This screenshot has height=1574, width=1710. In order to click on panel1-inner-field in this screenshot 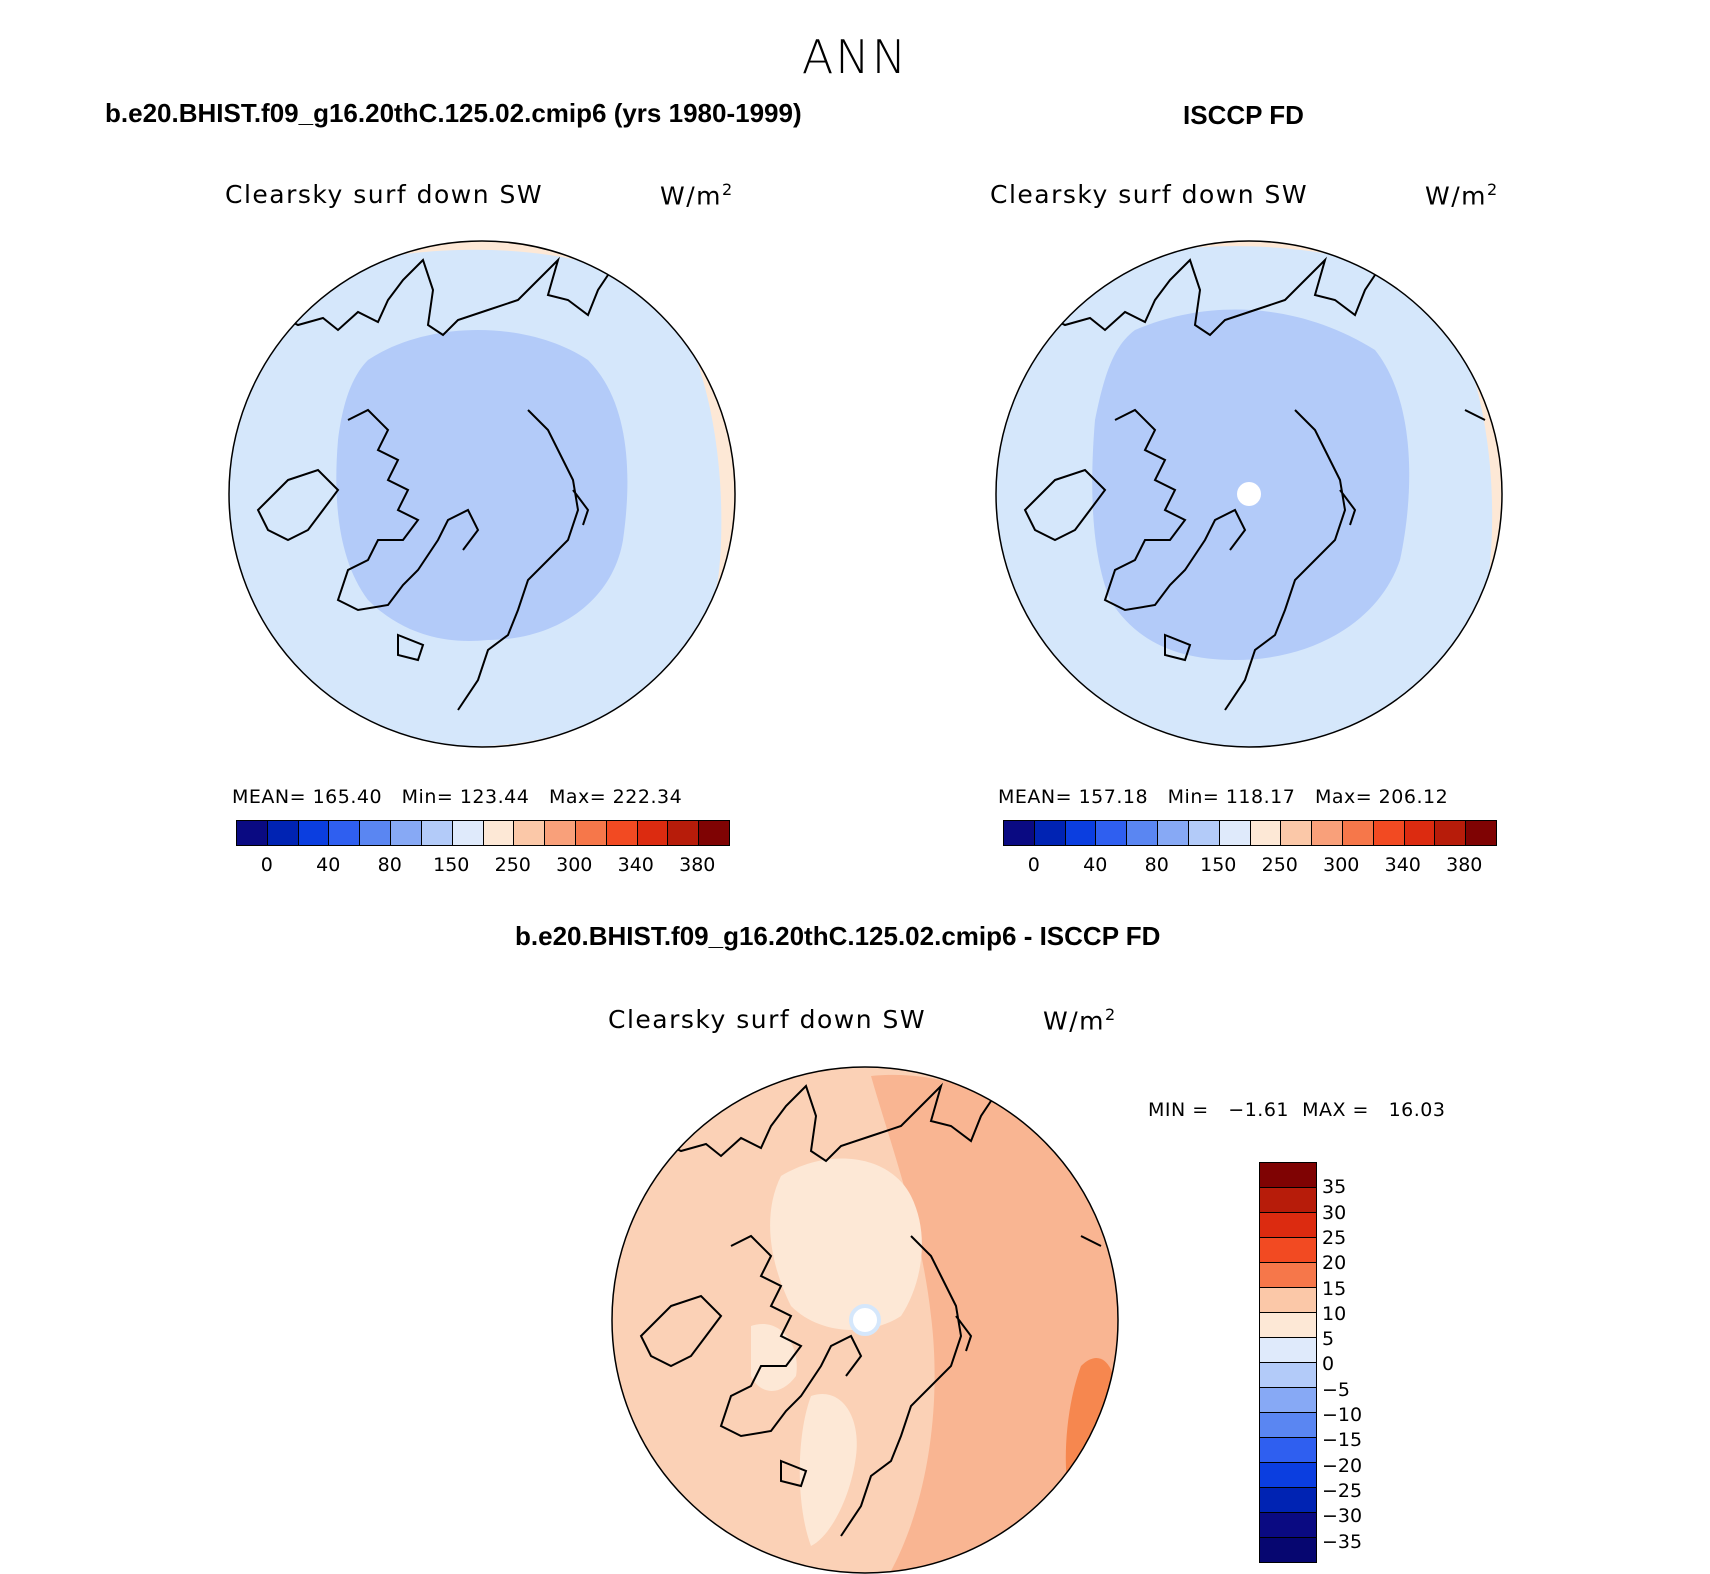, I will do `click(482, 485)`.